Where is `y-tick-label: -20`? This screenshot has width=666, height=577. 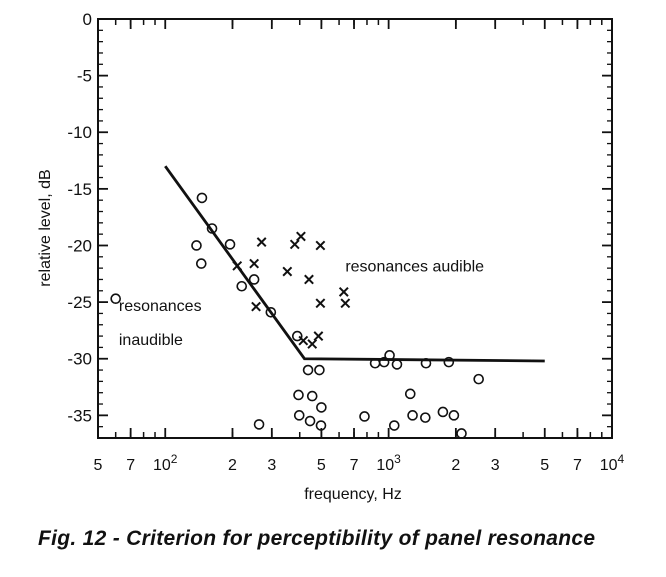 y-tick-label: -20 is located at coordinates (79, 245).